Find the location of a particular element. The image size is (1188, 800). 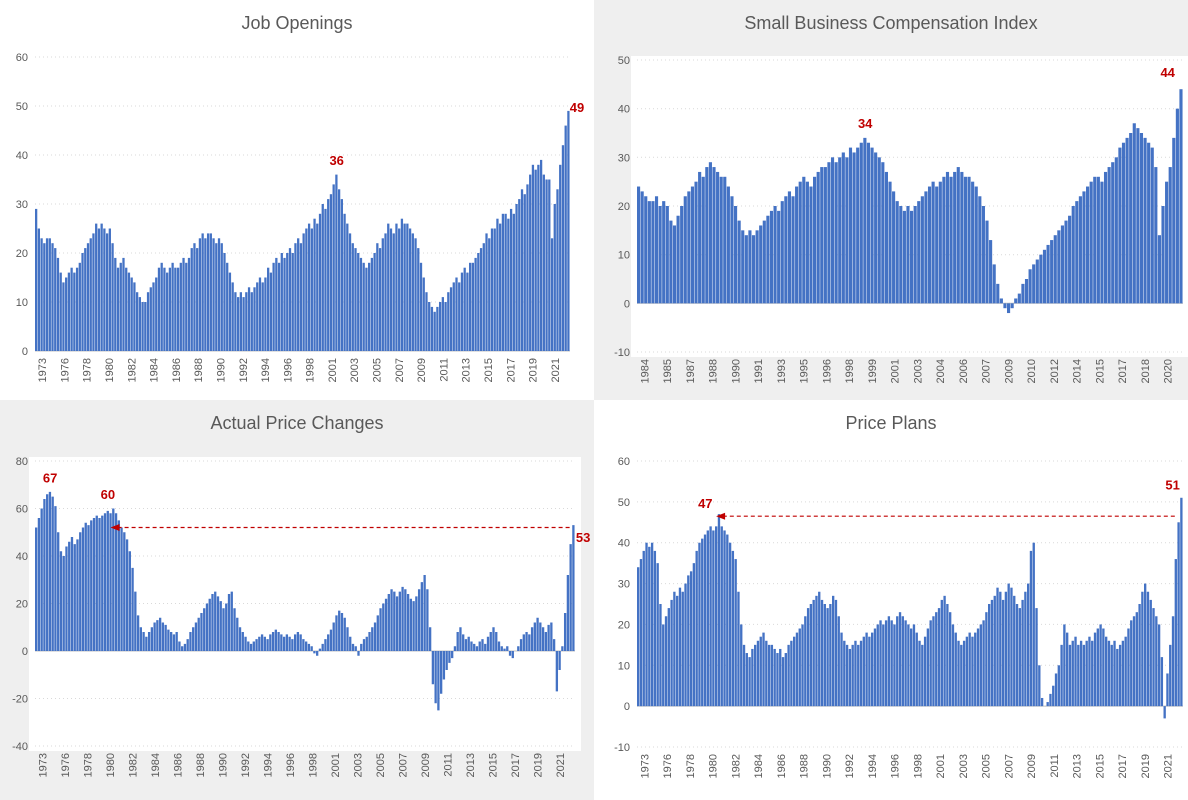

x-tick-label: 2007 is located at coordinates (403, 765).